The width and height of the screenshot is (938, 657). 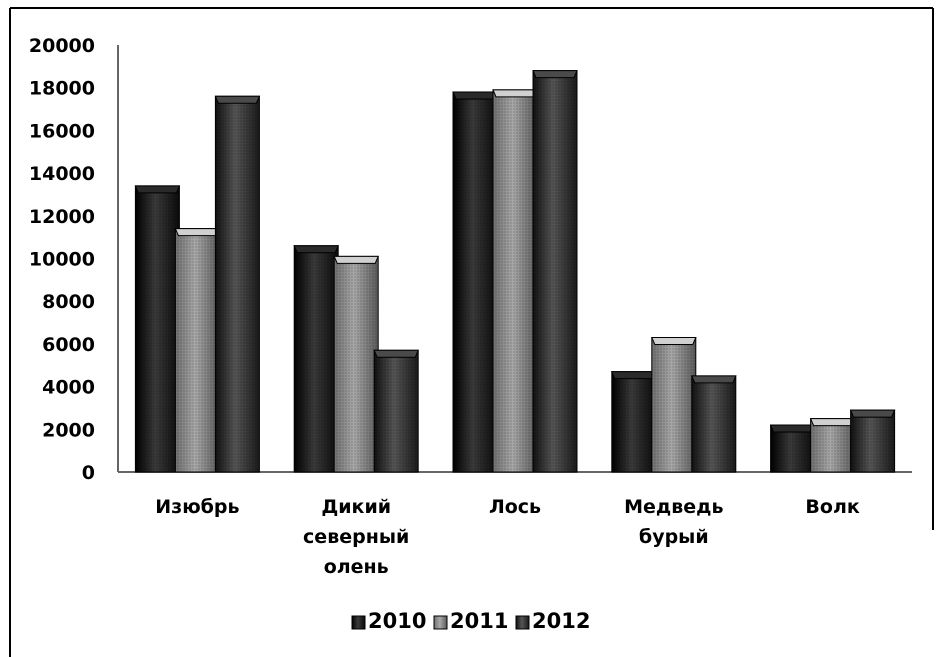 I want to click on y-tick-label: 8000, so click(x=68, y=302).